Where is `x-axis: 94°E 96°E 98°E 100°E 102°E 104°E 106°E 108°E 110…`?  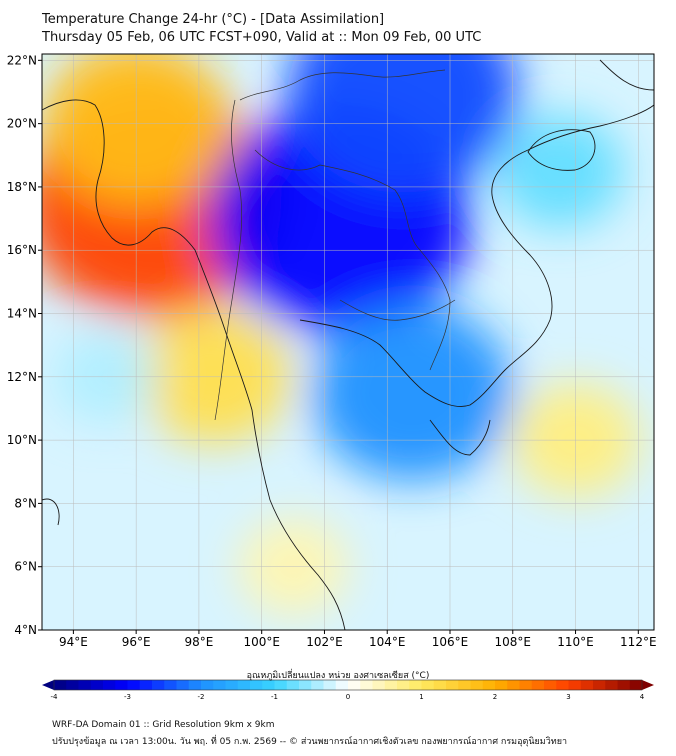
x-axis: 94°E 96°E 98°E 100°E 102°E 104°E 106°E 108°E 110… is located at coordinates (358, 639).